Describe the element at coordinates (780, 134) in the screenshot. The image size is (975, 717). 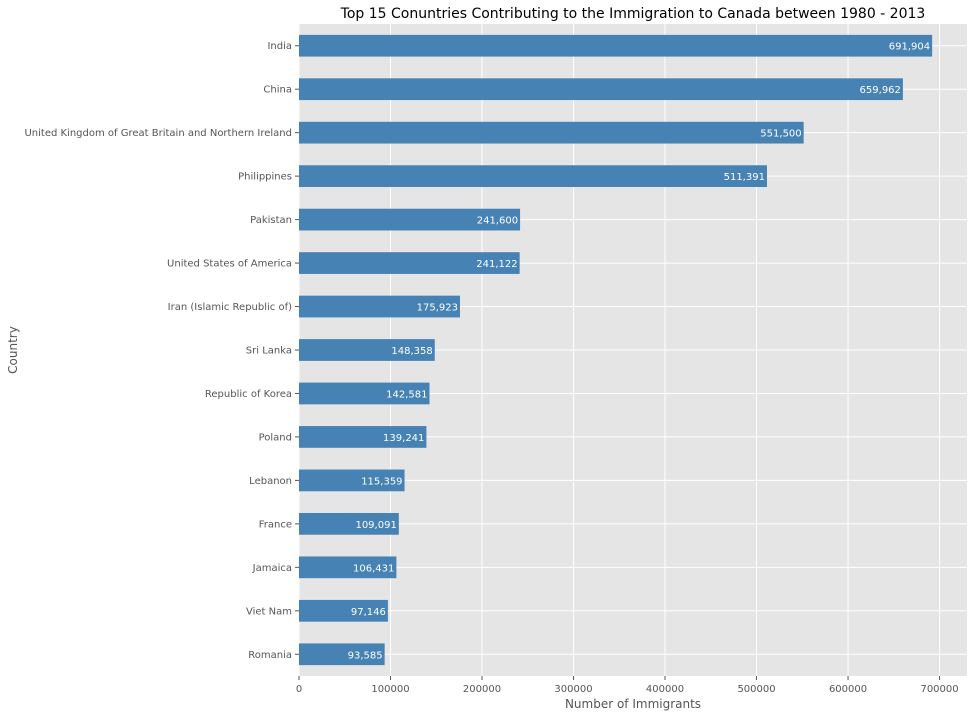
I see `data-label: 551,500` at that location.